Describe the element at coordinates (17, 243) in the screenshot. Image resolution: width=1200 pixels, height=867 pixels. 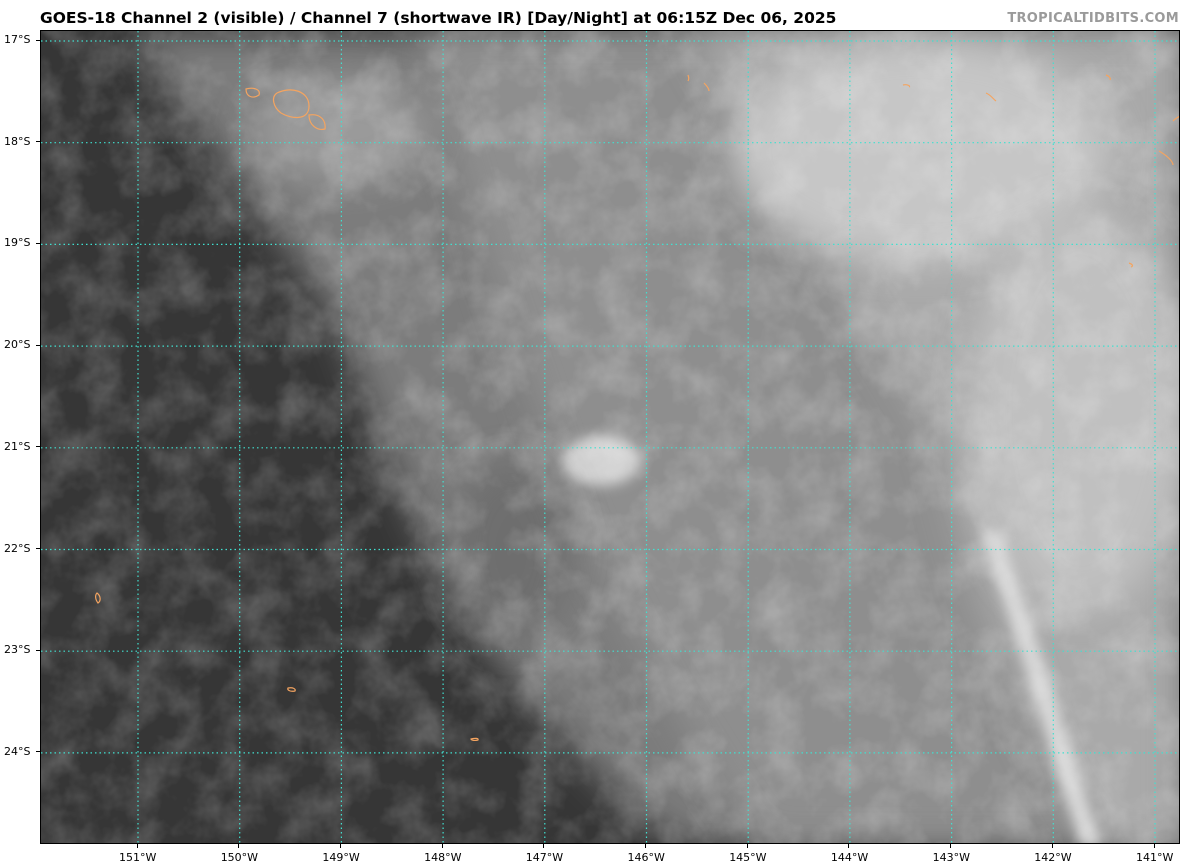
I see `latitude-label: 19°S` at that location.